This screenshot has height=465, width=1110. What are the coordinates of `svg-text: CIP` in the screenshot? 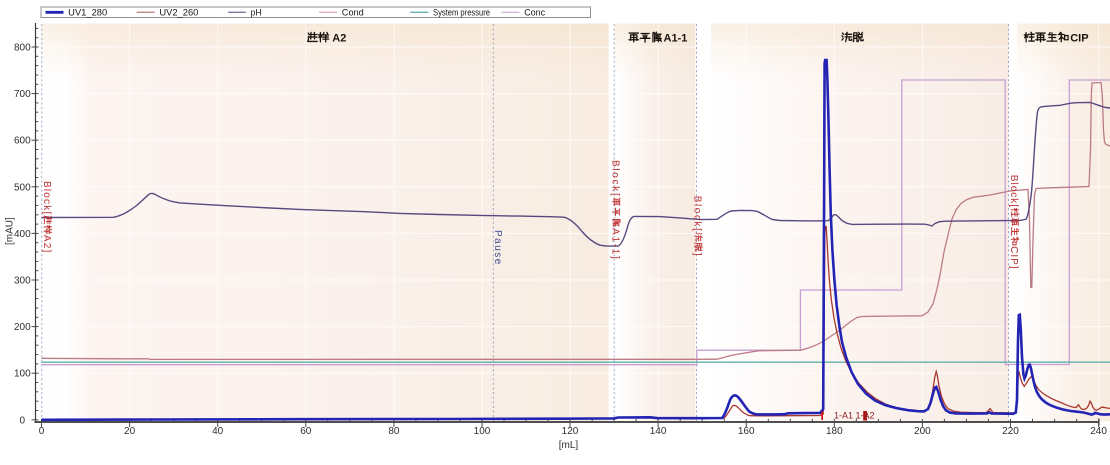 It's located at (1079, 39).